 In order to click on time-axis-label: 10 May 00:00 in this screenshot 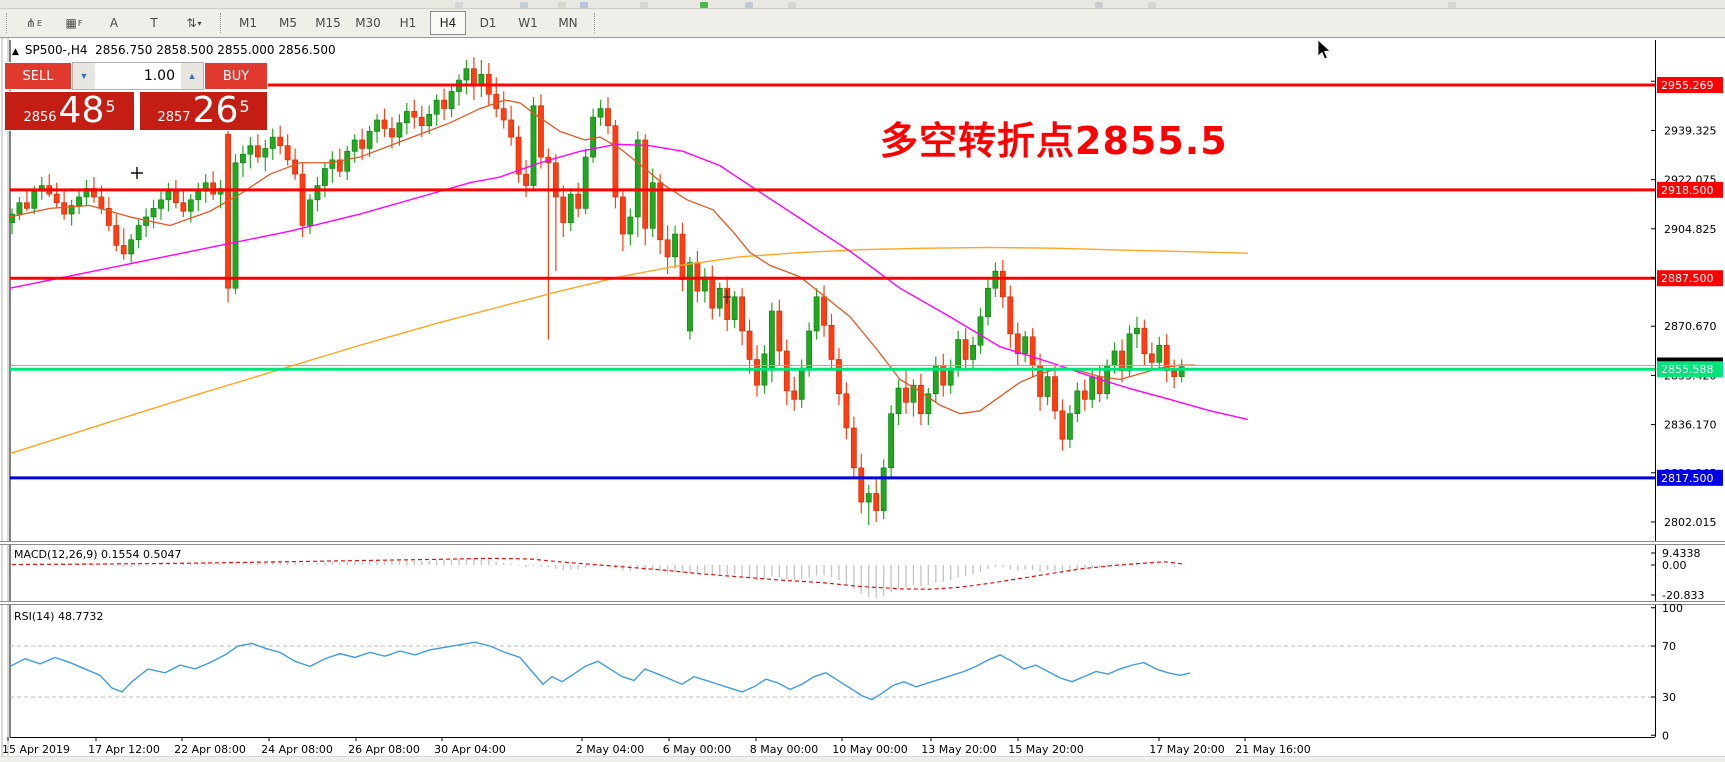, I will do `click(869, 749)`.